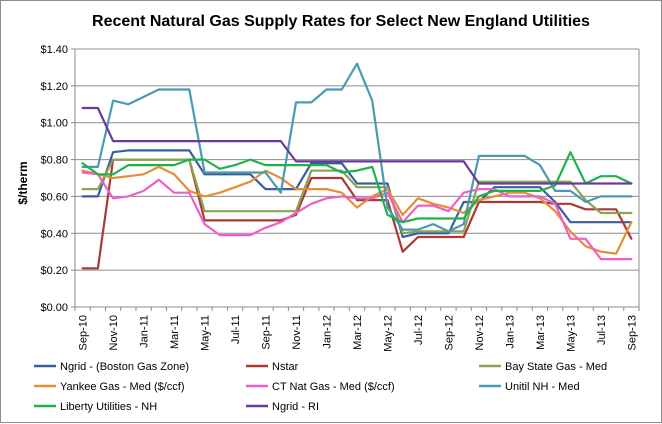  Describe the element at coordinates (54, 234) in the screenshot. I see `y-tick-label: $0.40` at that location.